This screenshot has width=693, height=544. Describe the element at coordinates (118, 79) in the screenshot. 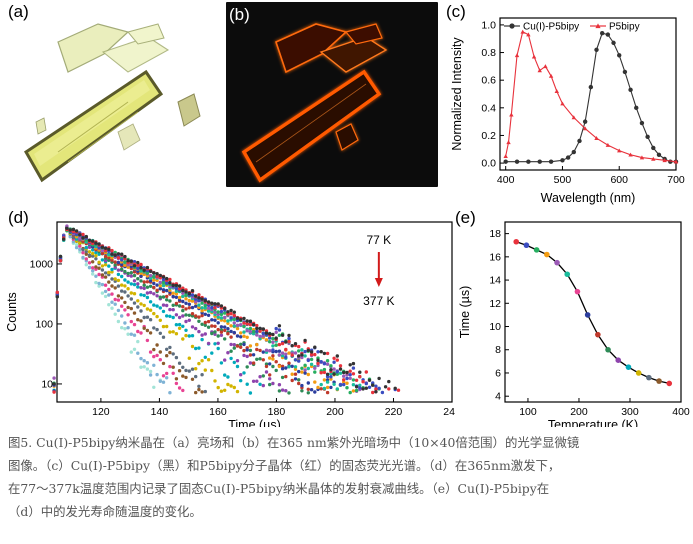

I see `crystal-fragments` at that location.